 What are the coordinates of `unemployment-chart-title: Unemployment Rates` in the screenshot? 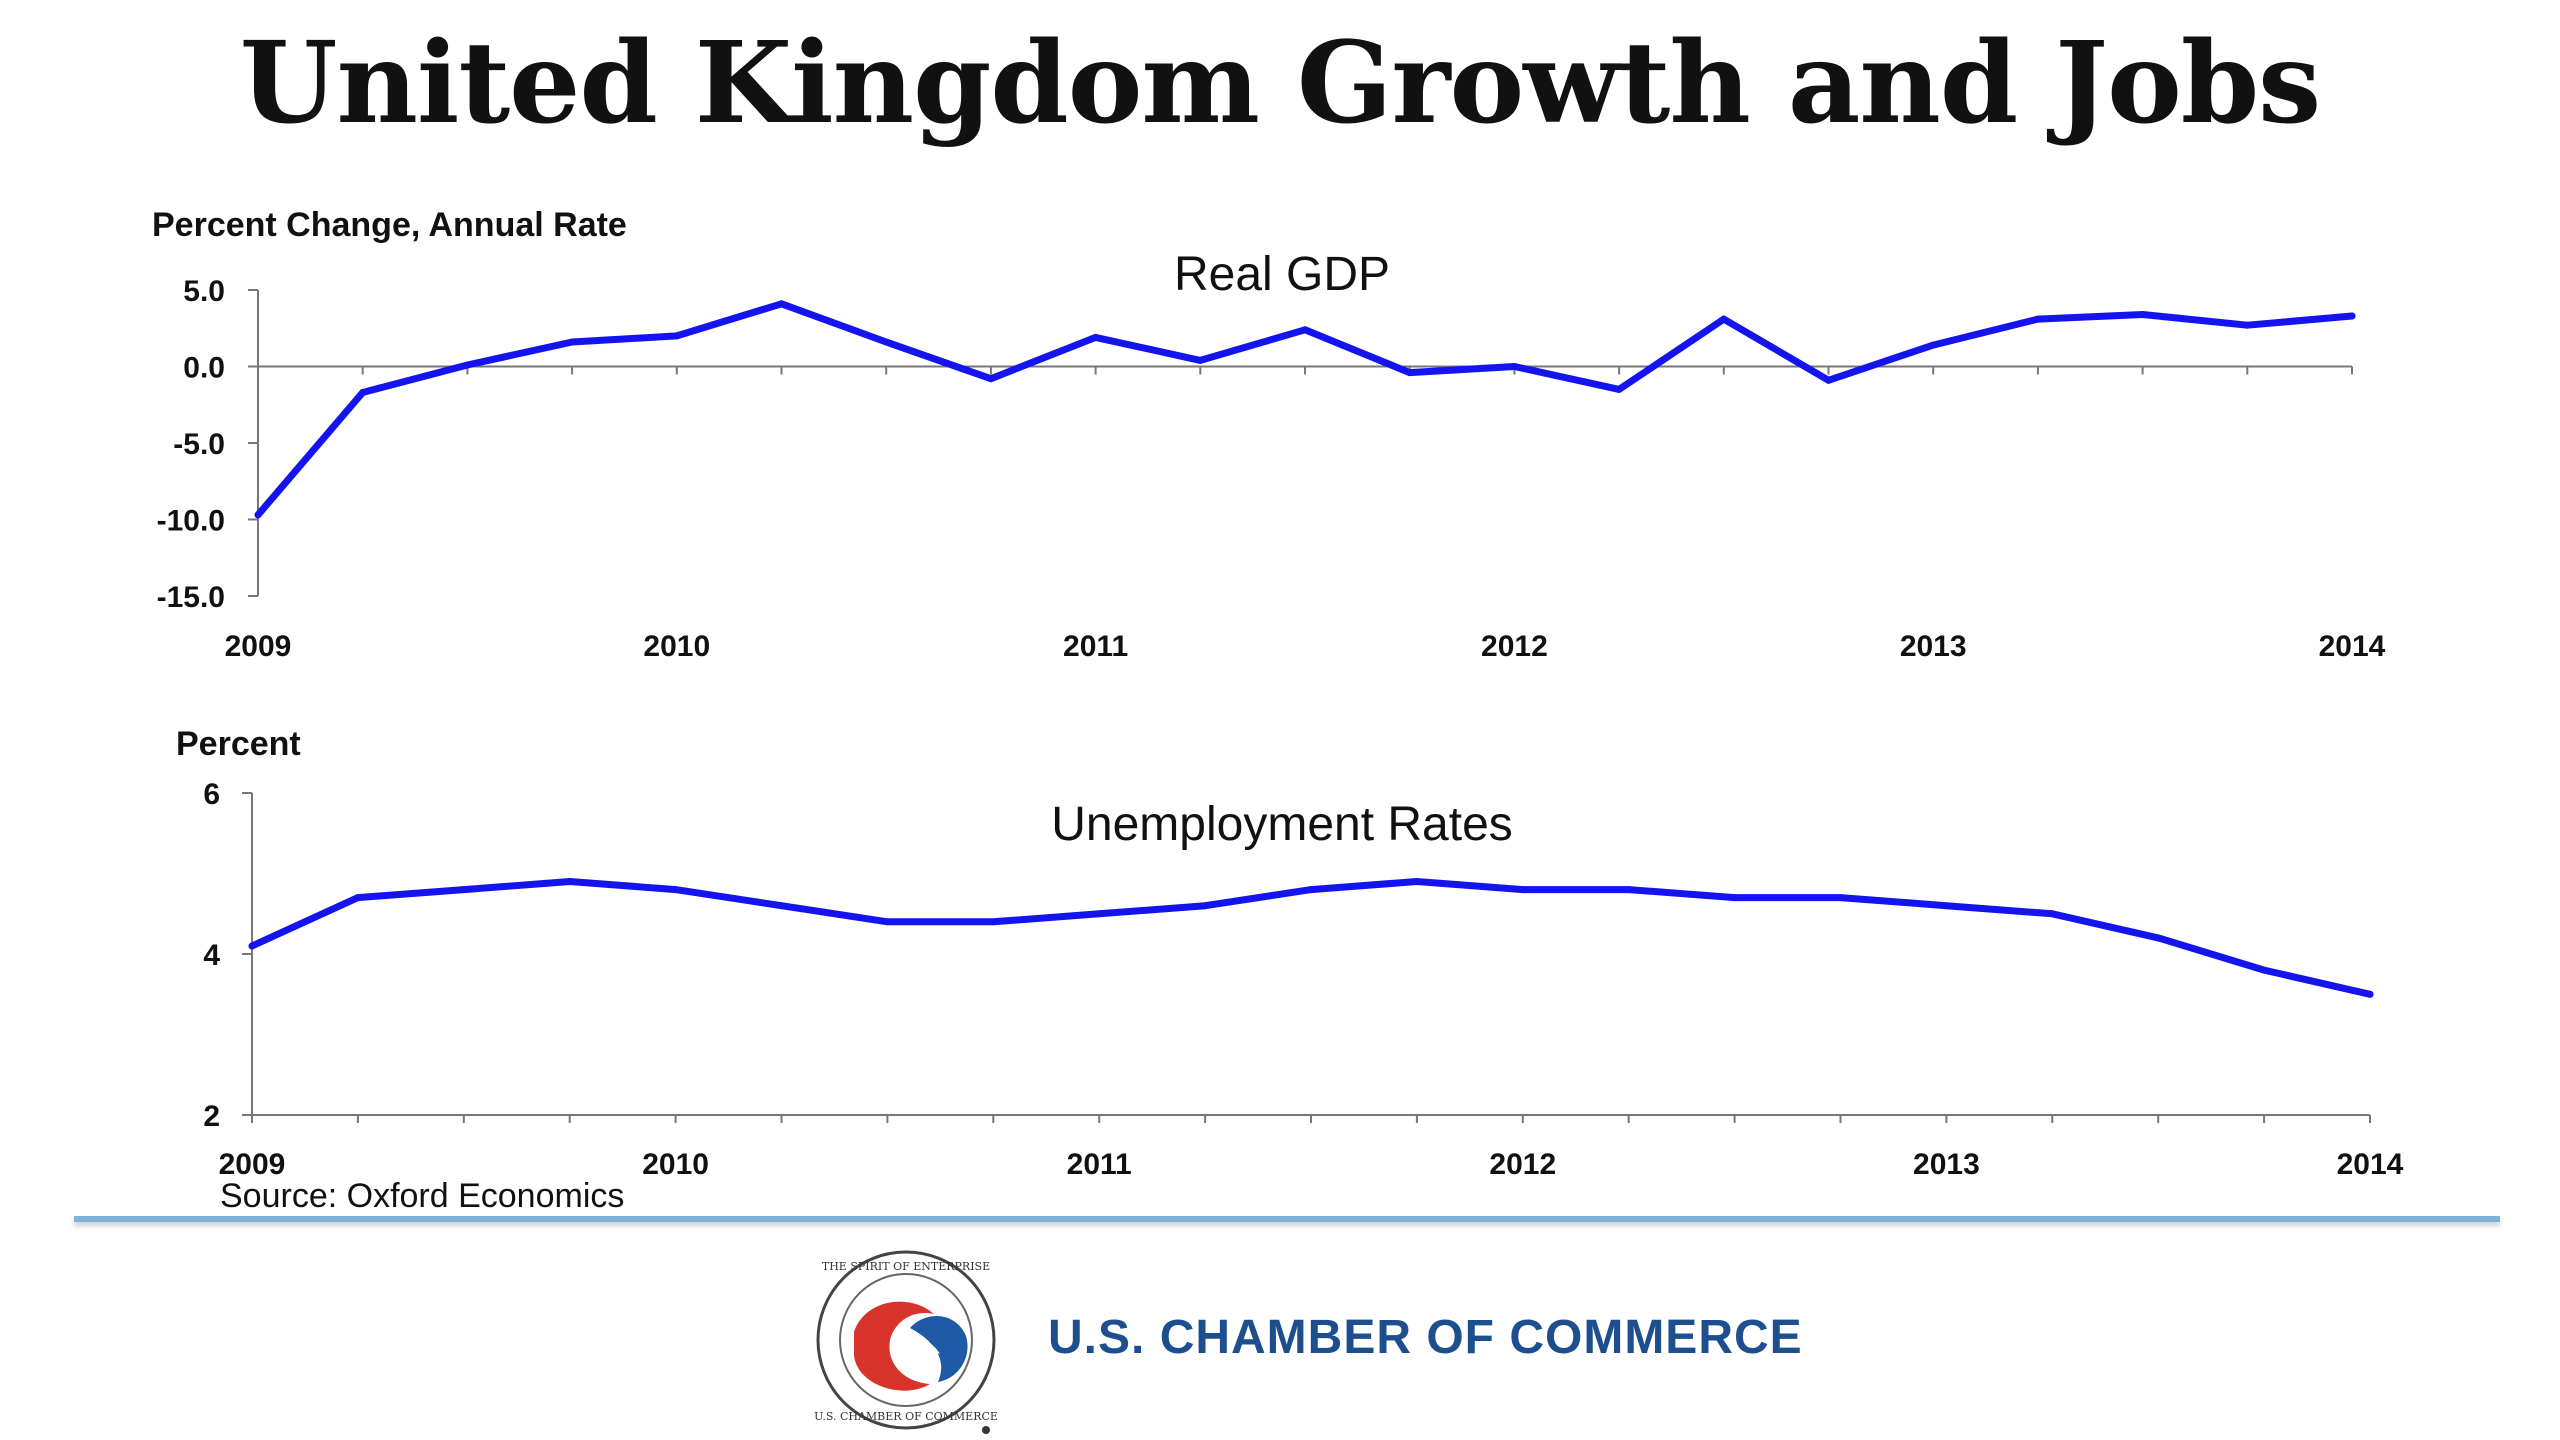 It's located at (1282, 824).